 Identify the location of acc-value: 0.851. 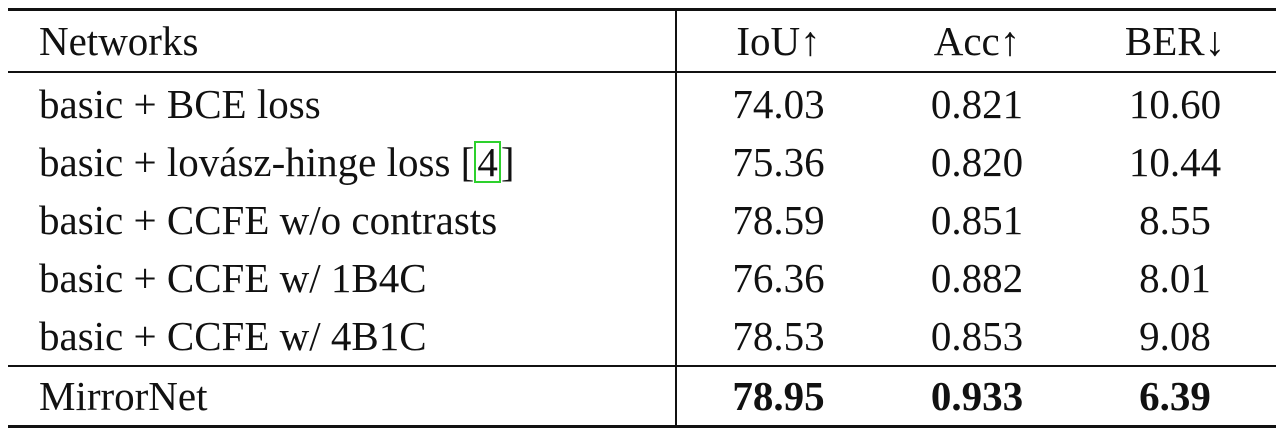
(977, 220).